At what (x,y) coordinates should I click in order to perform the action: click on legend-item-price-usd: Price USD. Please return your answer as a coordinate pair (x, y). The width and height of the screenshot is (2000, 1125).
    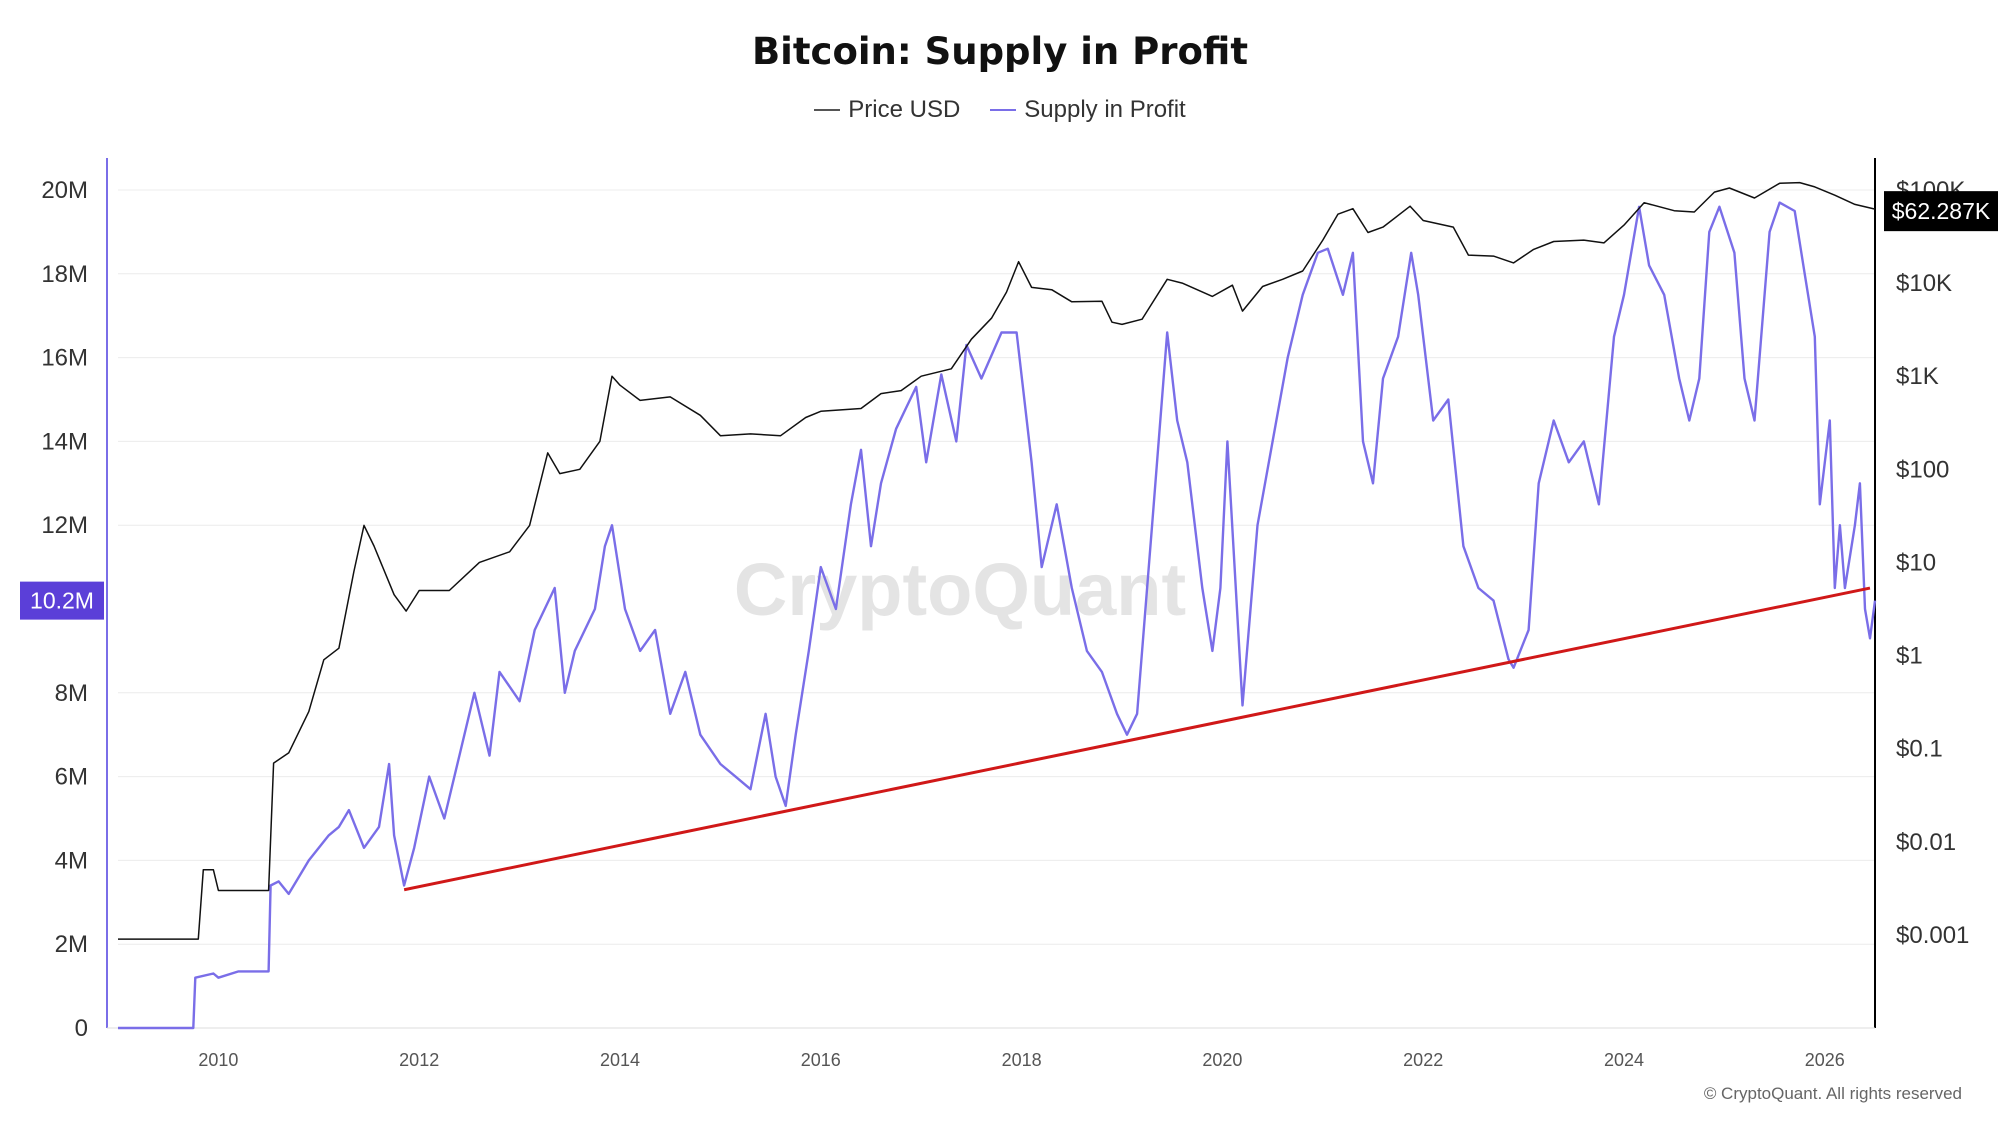
    Looking at the image, I should click on (887, 110).